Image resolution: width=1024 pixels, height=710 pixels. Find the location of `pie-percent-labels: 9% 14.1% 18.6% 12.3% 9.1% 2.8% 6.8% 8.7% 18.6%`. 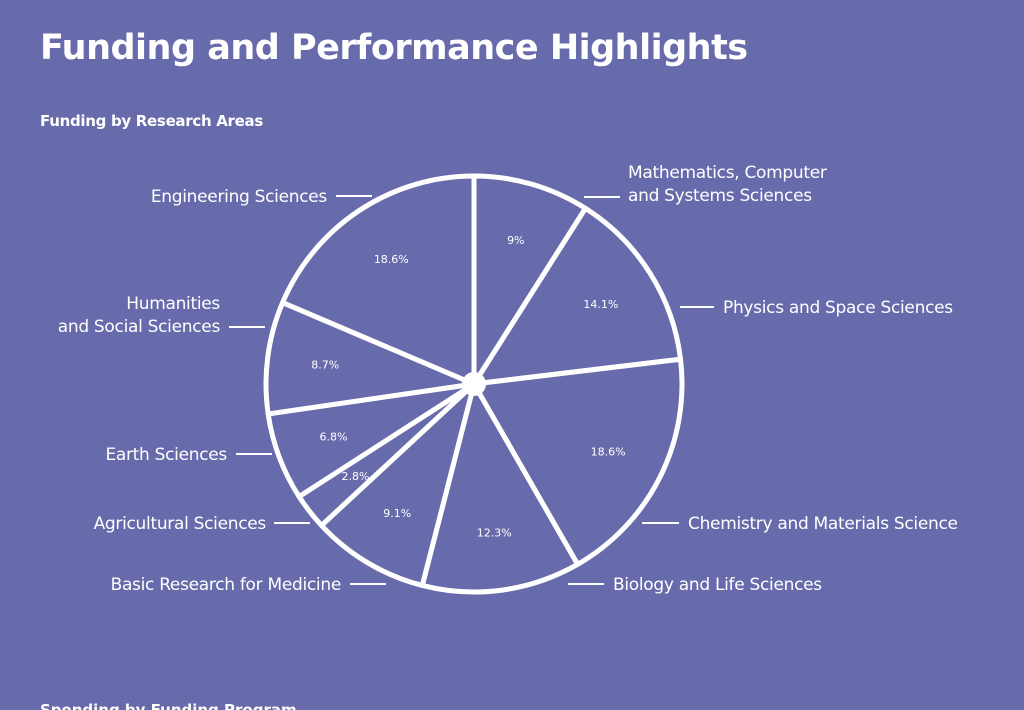

pie-percent-labels: 9% 14.1% 18.6% 12.3% 9.1% 2.8% 6.8% 8.7% 18.6% is located at coordinates (468, 387).